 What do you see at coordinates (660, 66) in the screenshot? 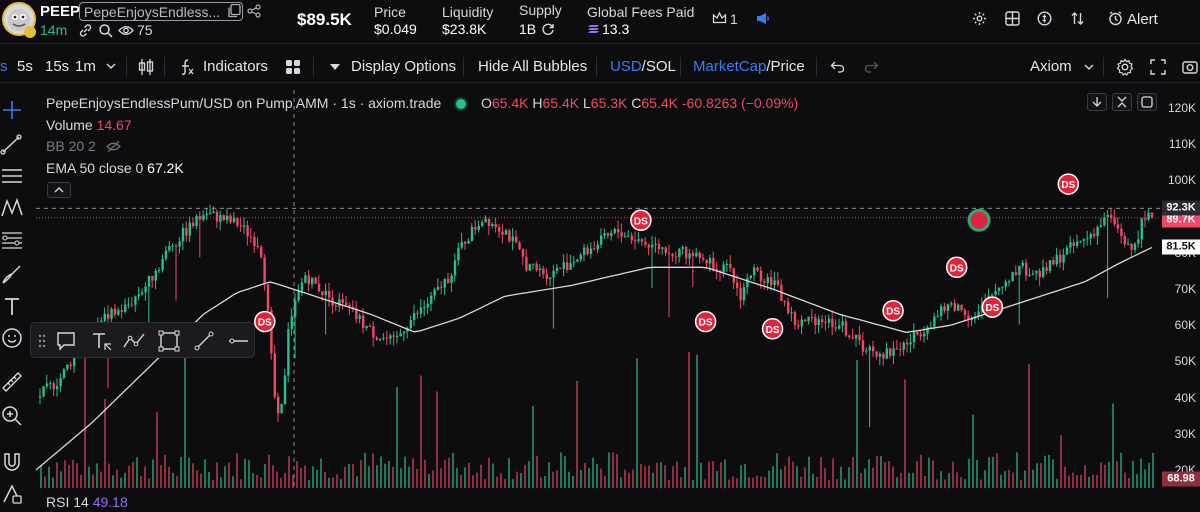
I see `currency-sol: SOL` at bounding box center [660, 66].